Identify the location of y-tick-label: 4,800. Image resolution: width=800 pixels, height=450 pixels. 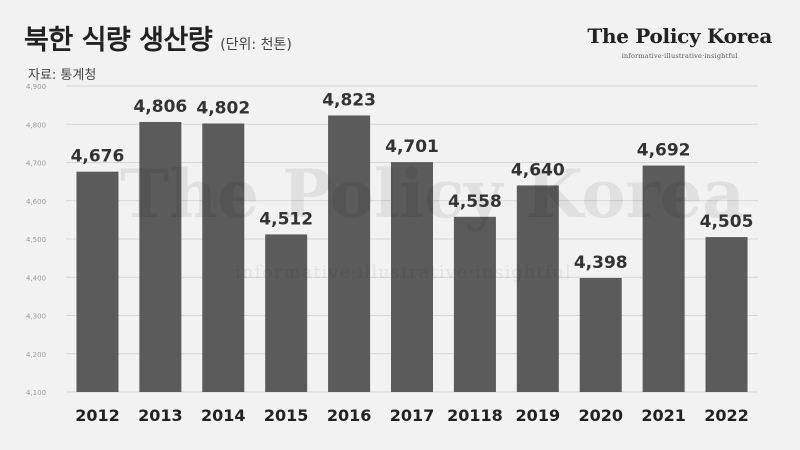
(36, 125).